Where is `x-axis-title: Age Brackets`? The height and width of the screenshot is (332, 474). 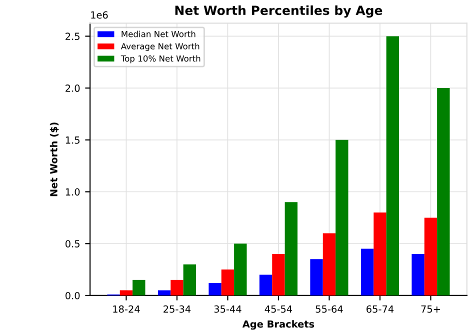 x-axis-title: Age Brackets is located at coordinates (278, 325).